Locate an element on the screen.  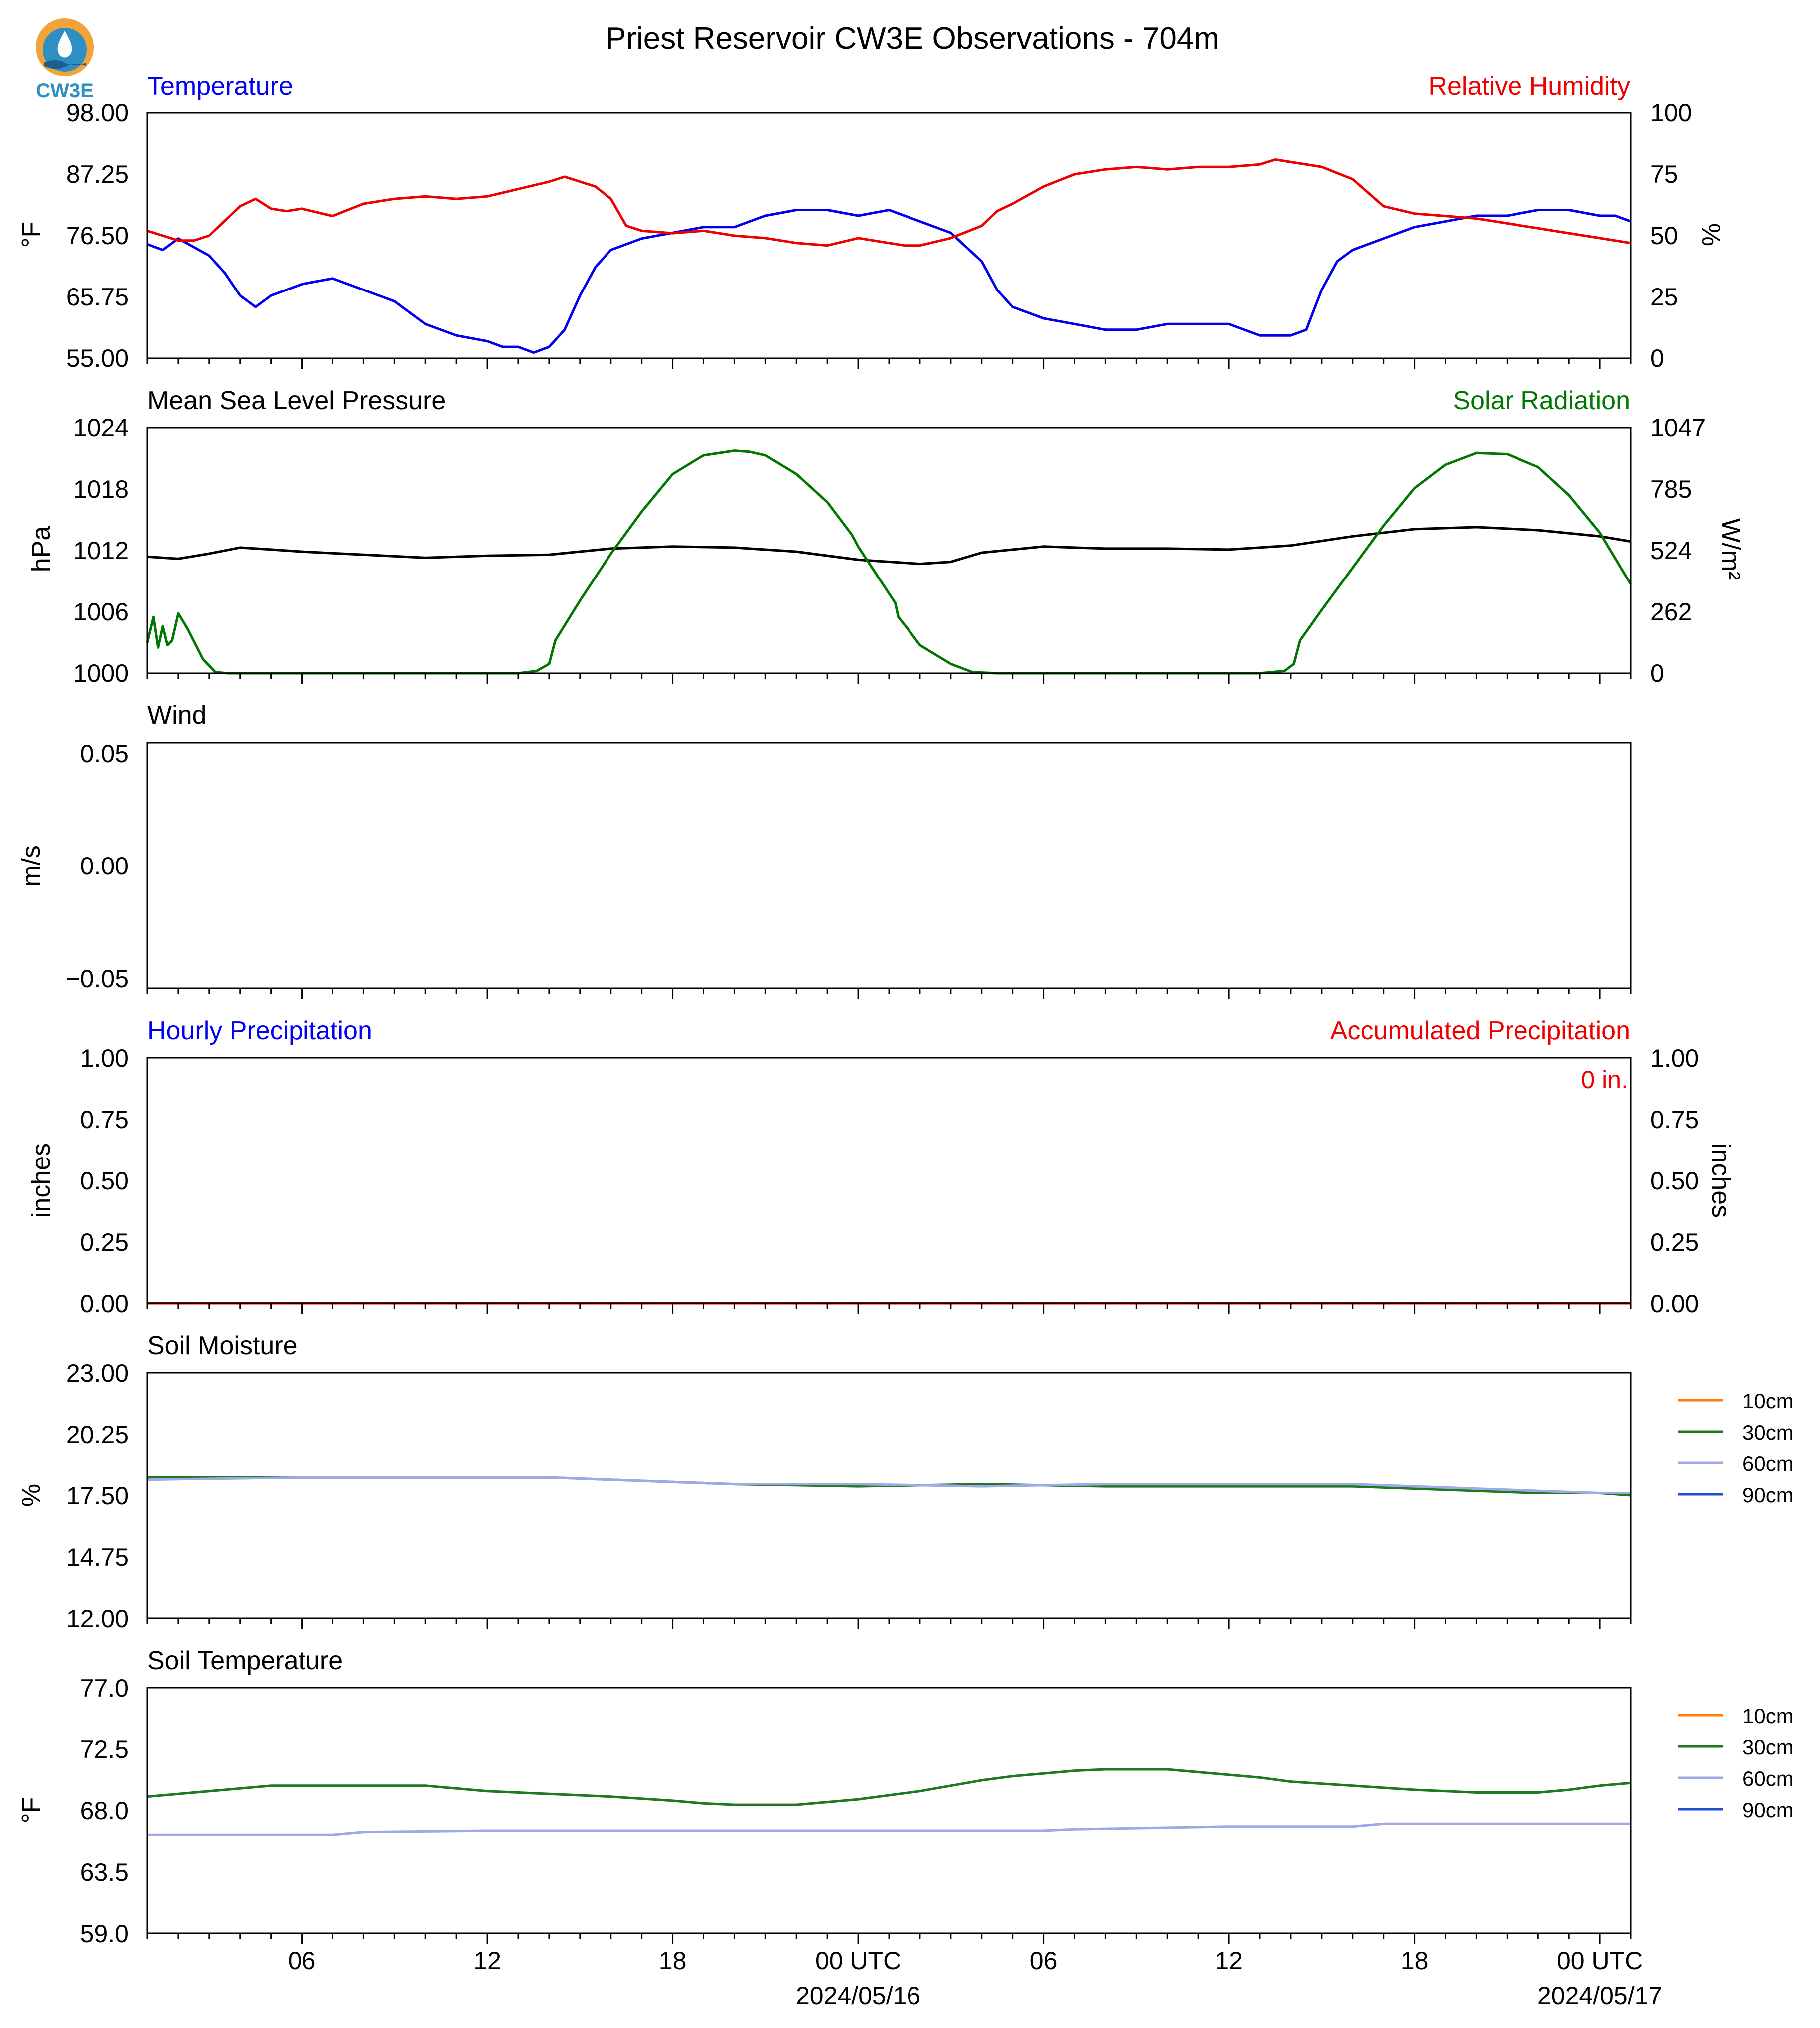
wind-ylabel: m/s is located at coordinates (31, 866).